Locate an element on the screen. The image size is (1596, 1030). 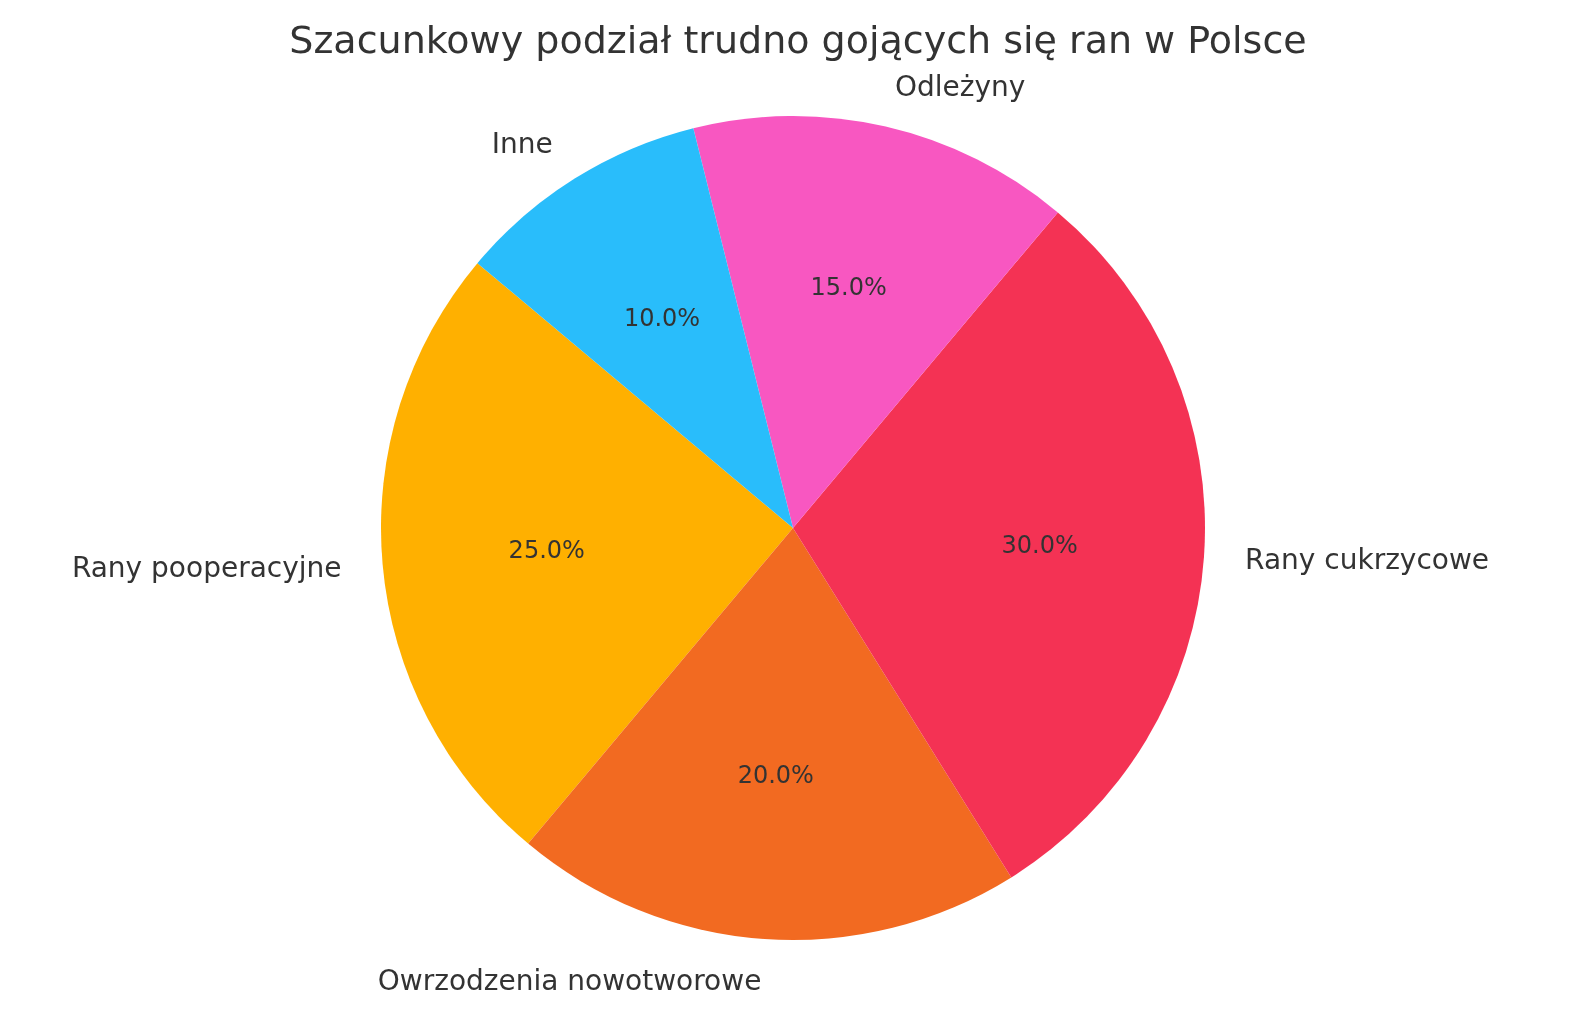
slice-label: Rany pooperacyjne is located at coordinates (206, 567).